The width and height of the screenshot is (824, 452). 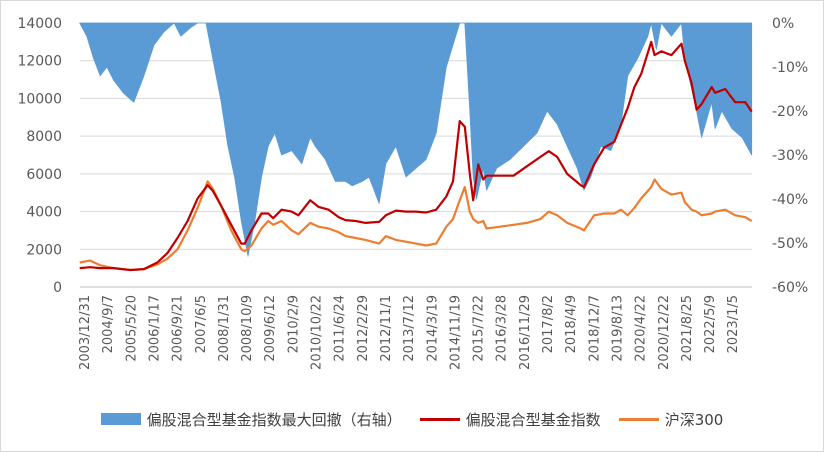 I want to click on y-right-tick-label: -40%, so click(x=790, y=200).